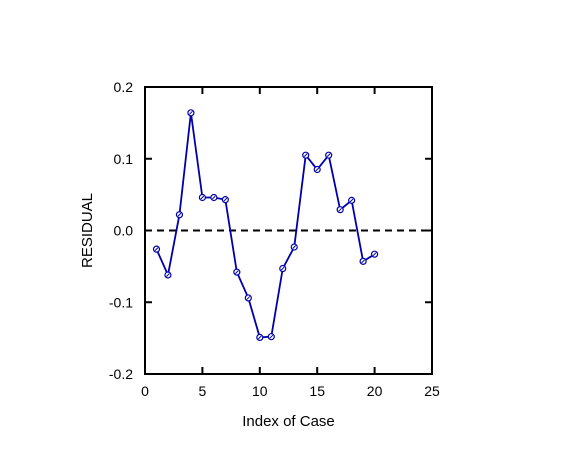 Image resolution: width=576 pixels, height=461 pixels. Describe the element at coordinates (203, 391) in the screenshot. I see `x-tick-label: 5` at that location.